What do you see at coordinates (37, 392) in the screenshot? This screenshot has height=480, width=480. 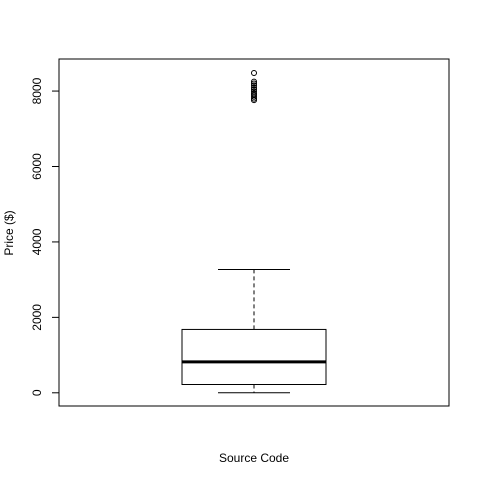 I see `y-tick-label: 0` at bounding box center [37, 392].